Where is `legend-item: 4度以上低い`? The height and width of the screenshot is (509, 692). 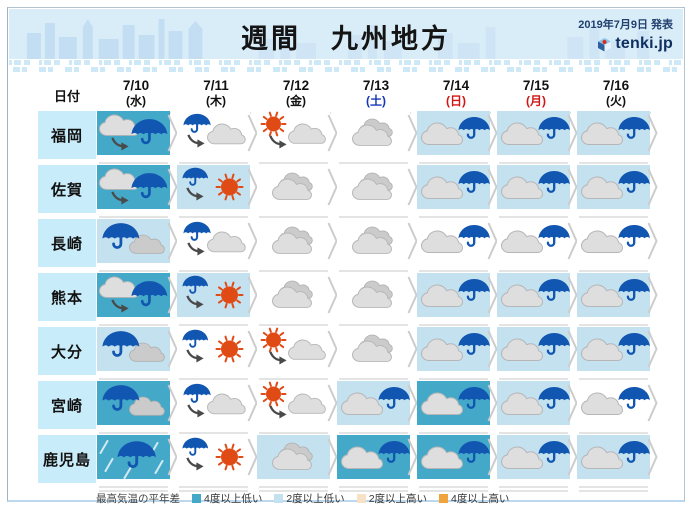
legend-item: 4度以上低い is located at coordinates (227, 498).